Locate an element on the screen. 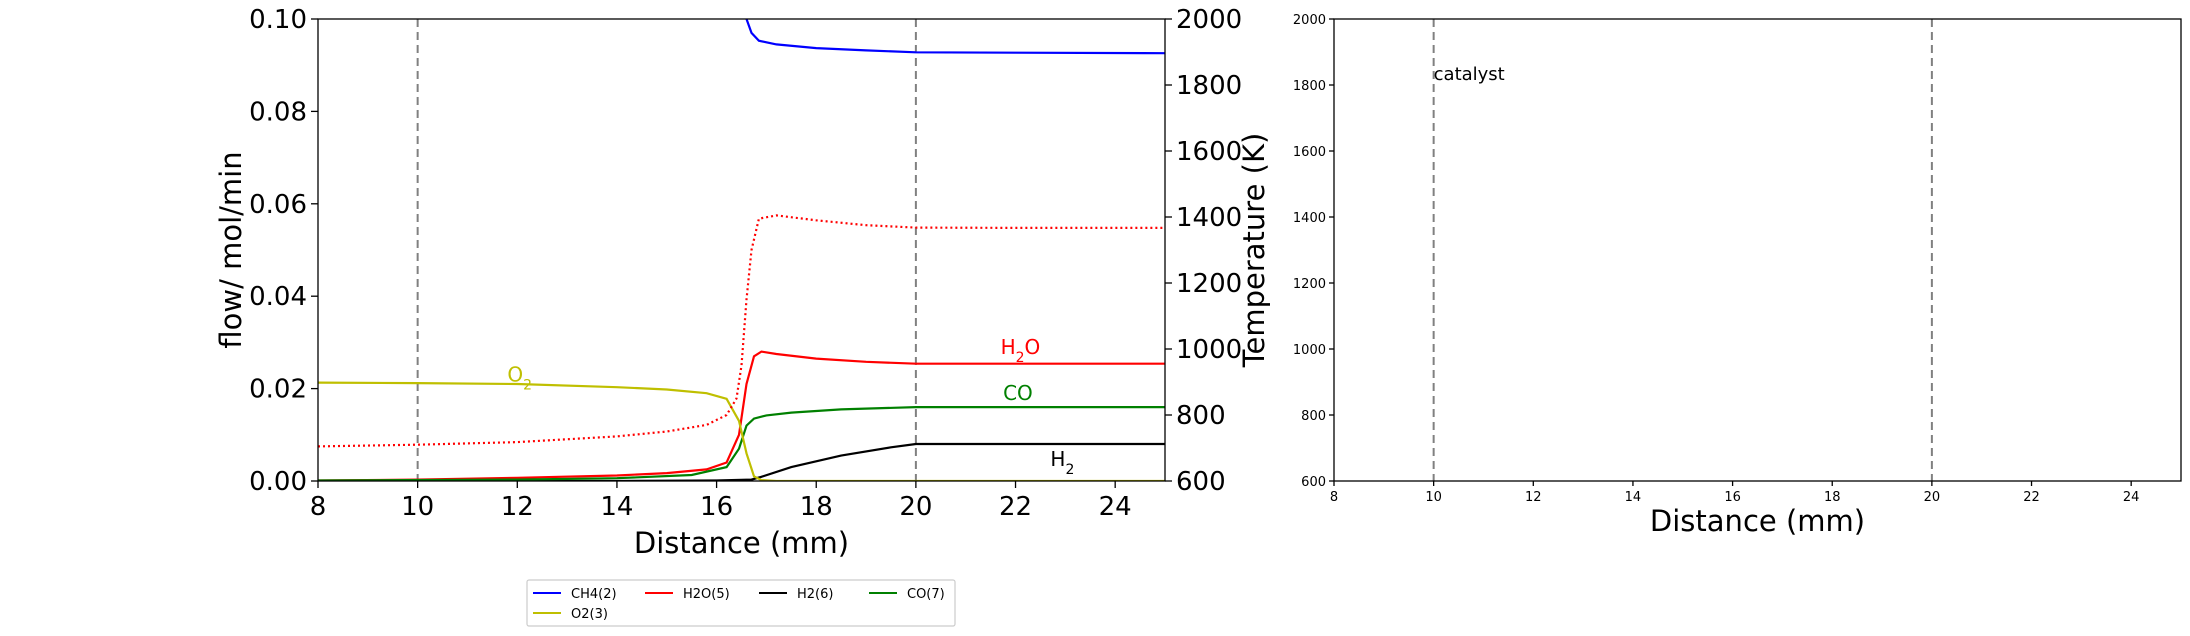 The width and height of the screenshot is (2190, 636). x-tick-label-right: 20 is located at coordinates (1932, 497).